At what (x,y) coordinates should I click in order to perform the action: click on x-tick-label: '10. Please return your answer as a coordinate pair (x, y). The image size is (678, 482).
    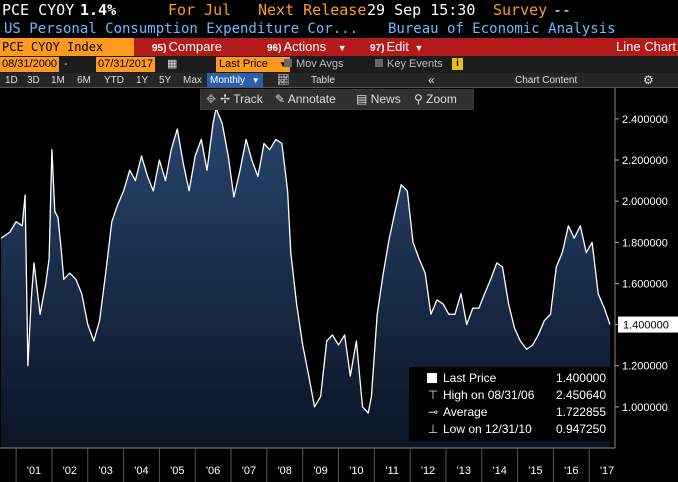
    Looking at the image, I should click on (356, 471).